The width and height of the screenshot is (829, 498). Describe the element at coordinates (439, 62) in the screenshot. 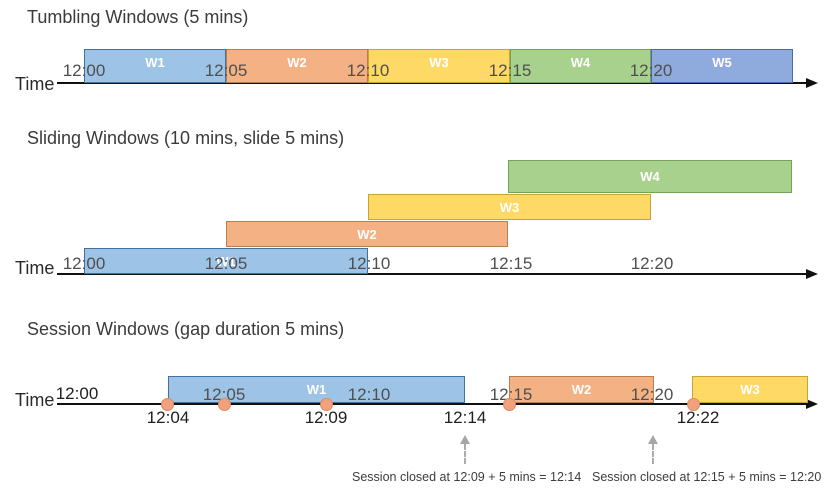

I see `tumbling-windows-window-label-w3: W3` at that location.